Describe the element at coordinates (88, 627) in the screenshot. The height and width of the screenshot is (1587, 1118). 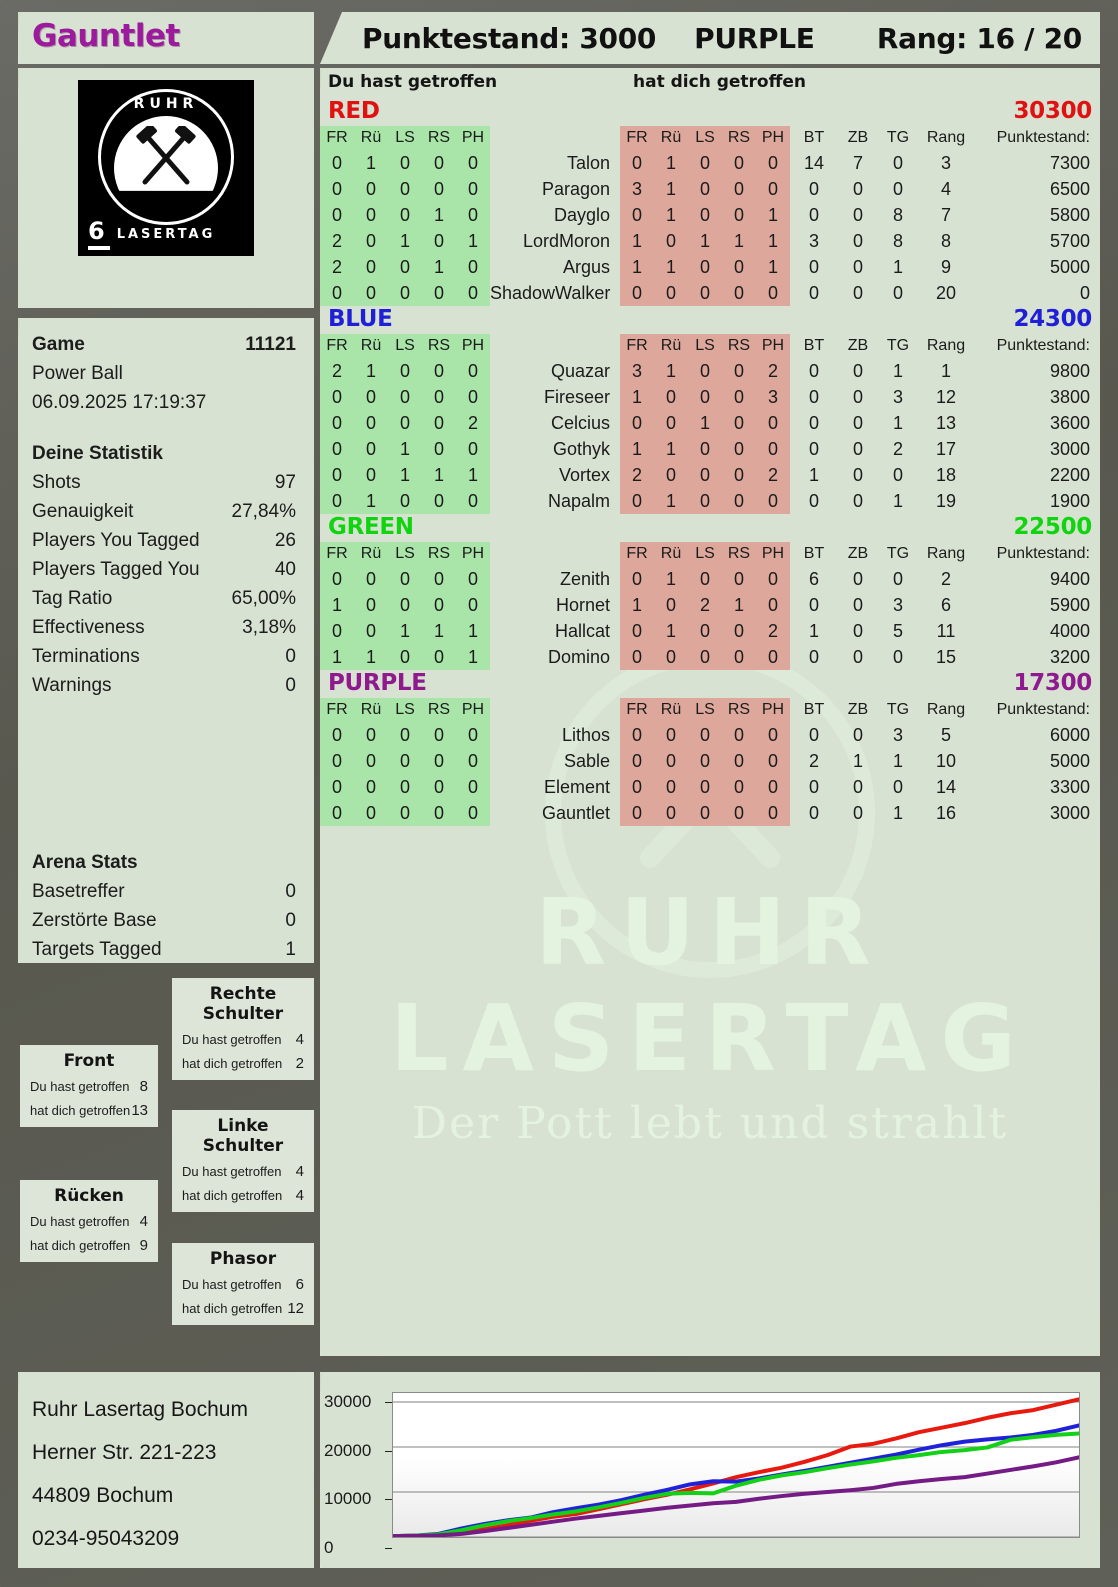
I see `stat-row-label: Effectiveness` at that location.